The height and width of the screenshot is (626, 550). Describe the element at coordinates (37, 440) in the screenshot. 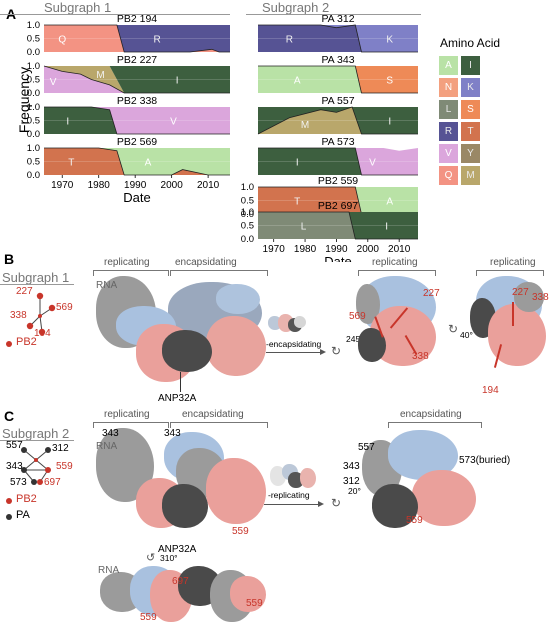

I see `panel-c-subgraph-underline` at that location.